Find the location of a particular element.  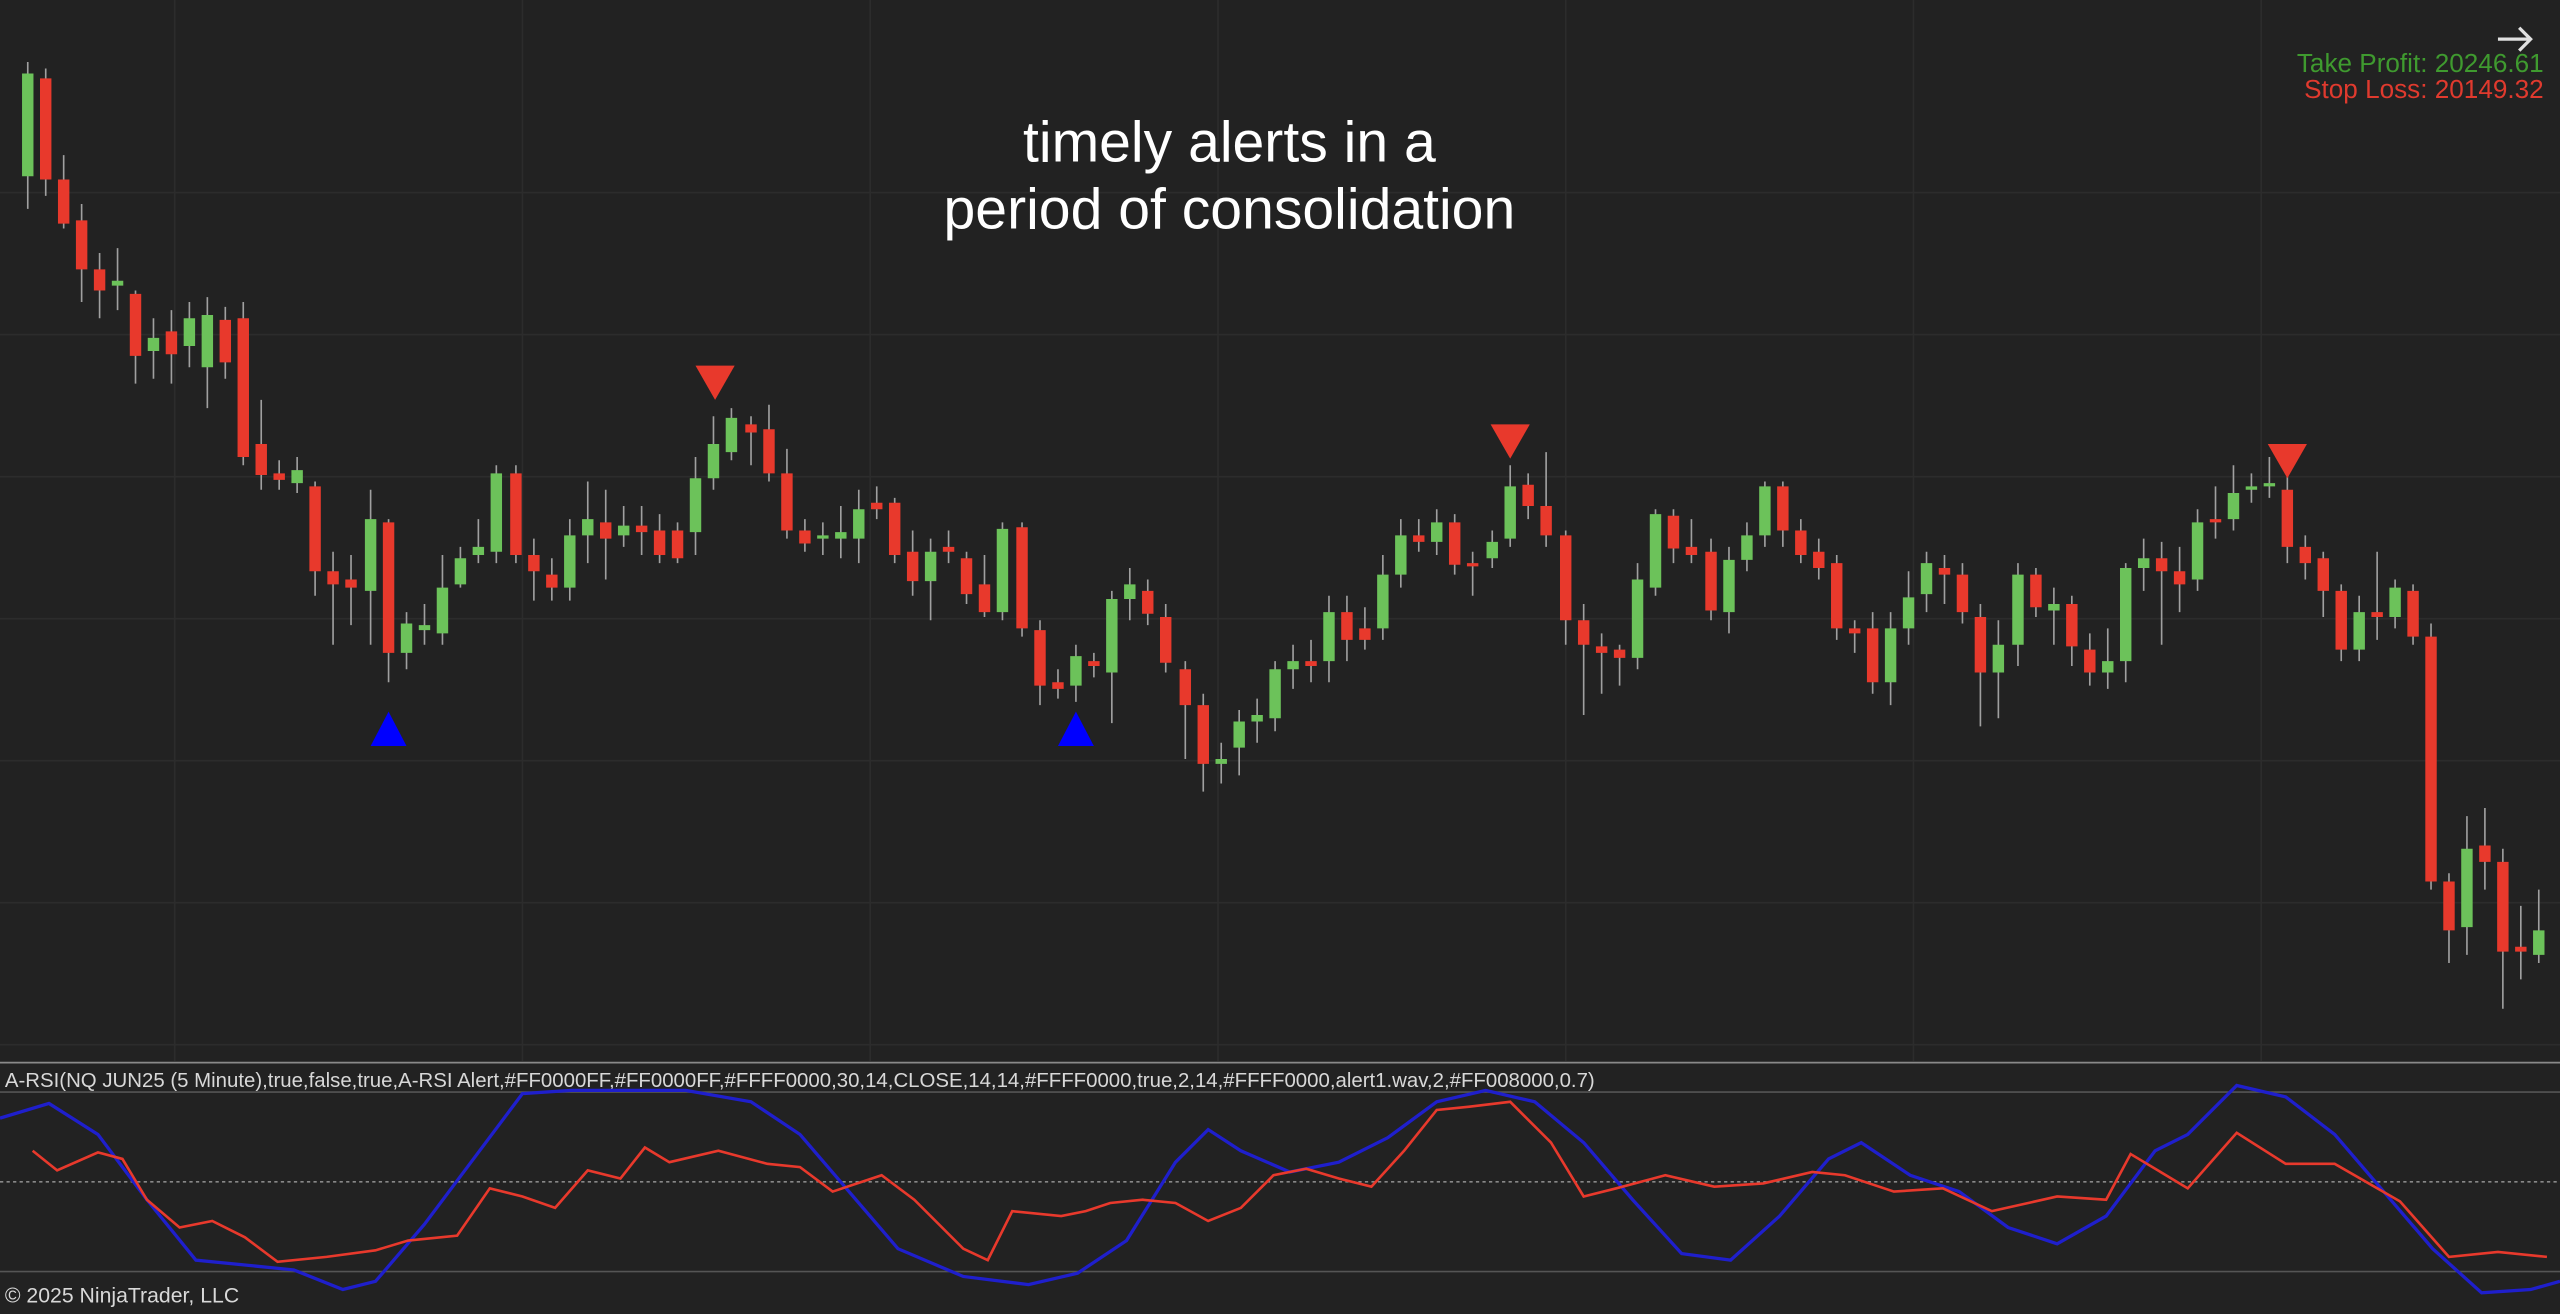

take-profit: Take Profit: 20246.61 is located at coordinates (2420, 63).